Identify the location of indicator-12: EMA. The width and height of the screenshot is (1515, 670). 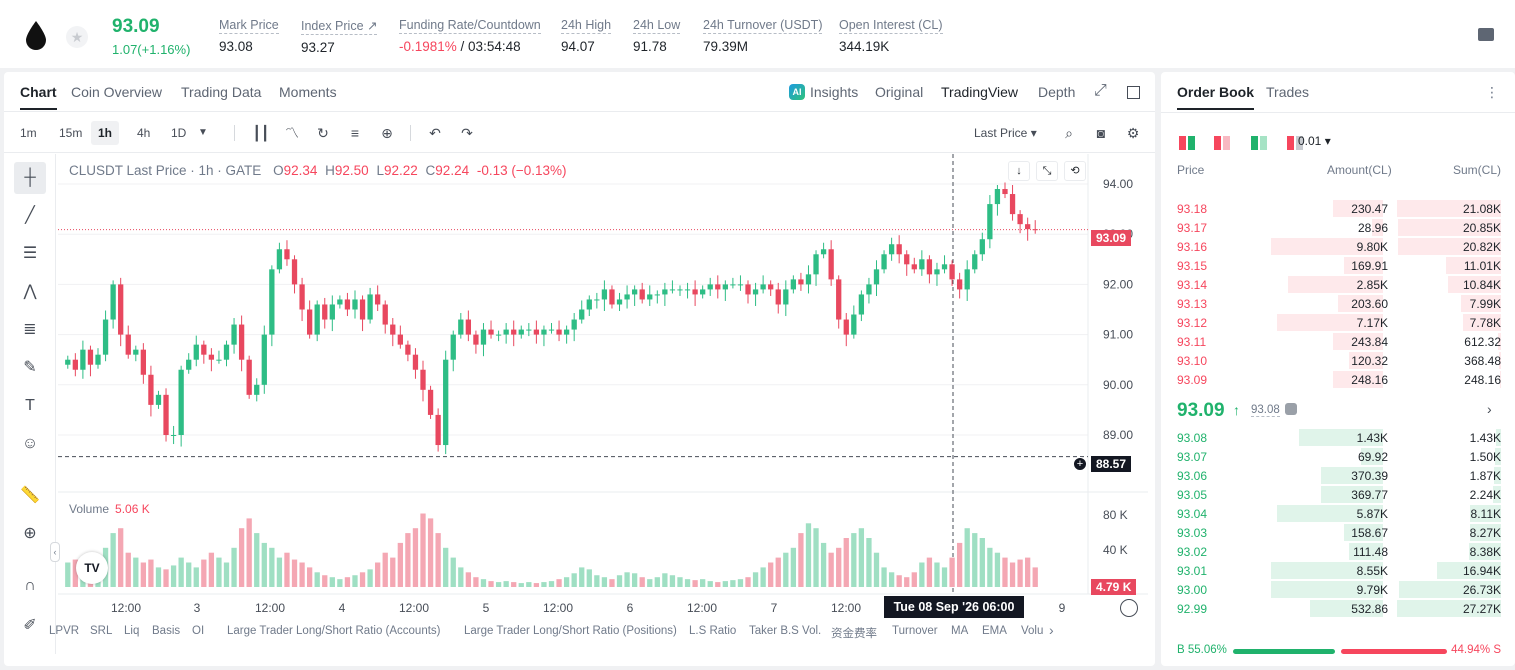
(994, 631).